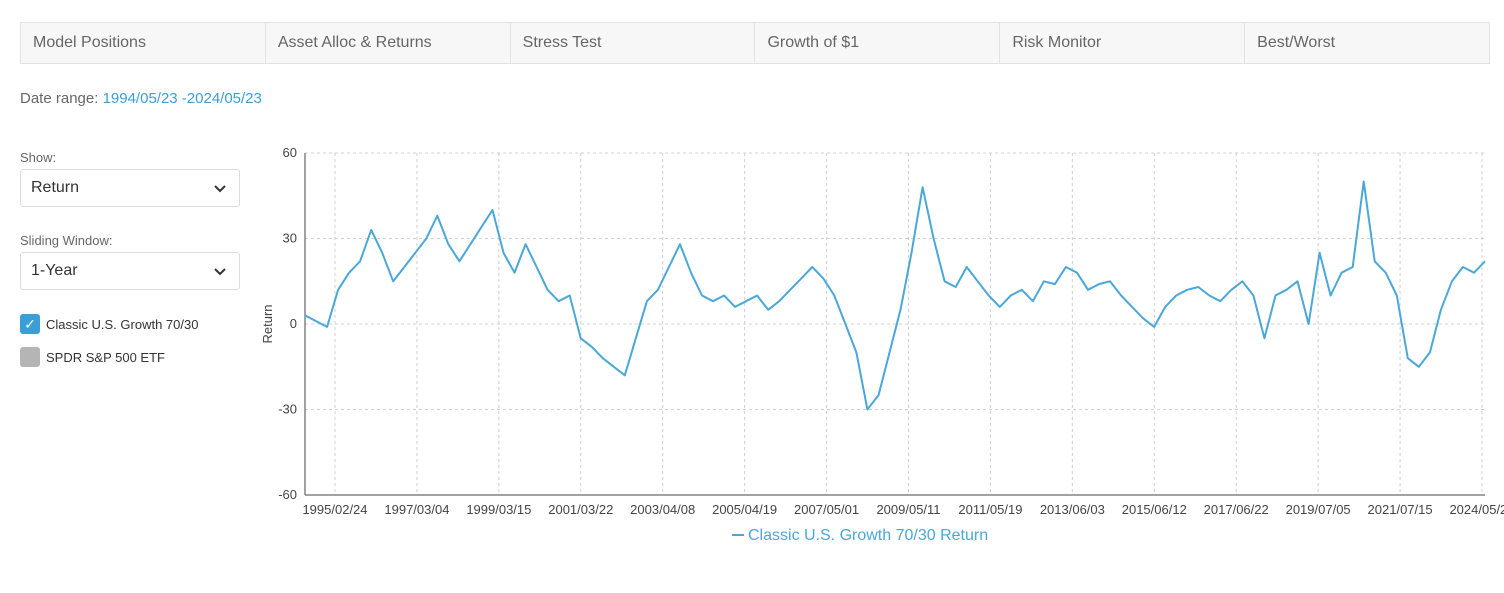  What do you see at coordinates (105, 357) in the screenshot?
I see `series-toggle-label: SPDR S&P 500 ETF` at bounding box center [105, 357].